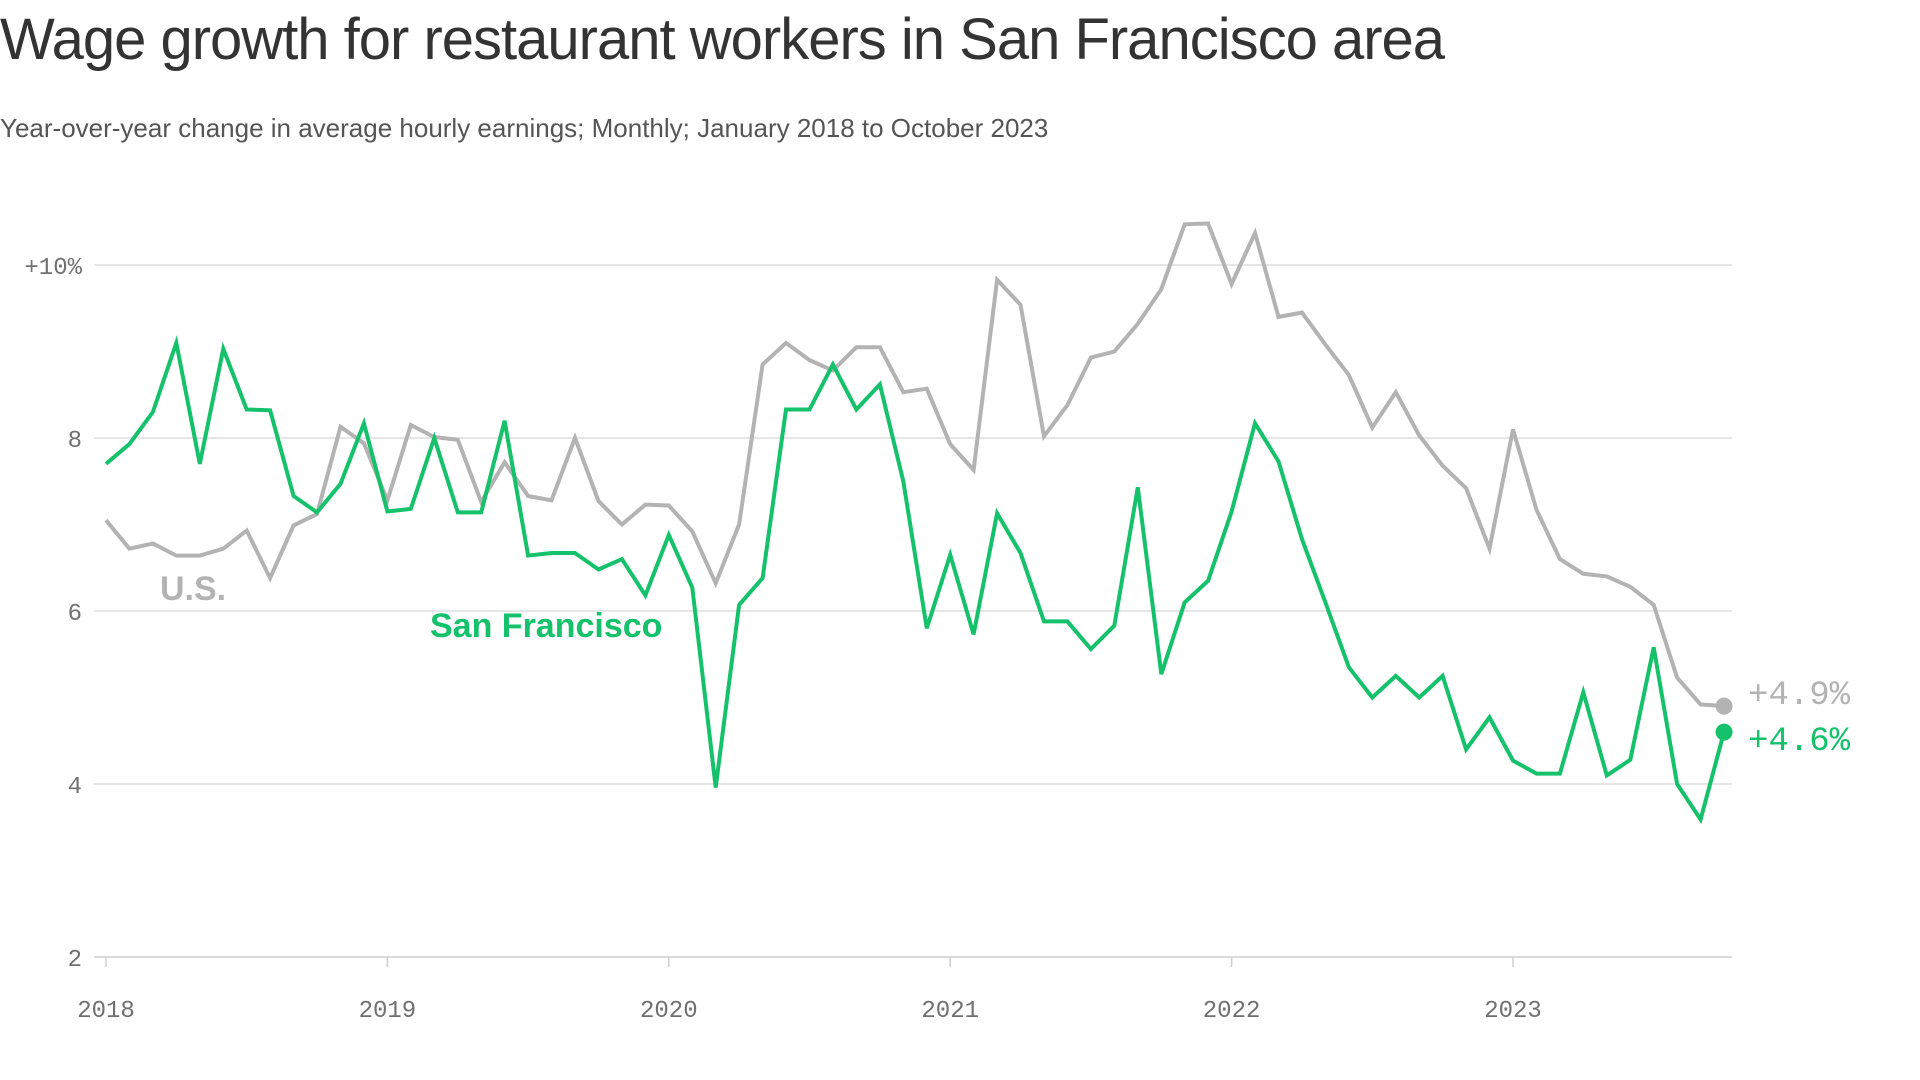 This screenshot has width=1920, height=1080. I want to click on sf-end-value-label: +4.6%, so click(1799, 742).